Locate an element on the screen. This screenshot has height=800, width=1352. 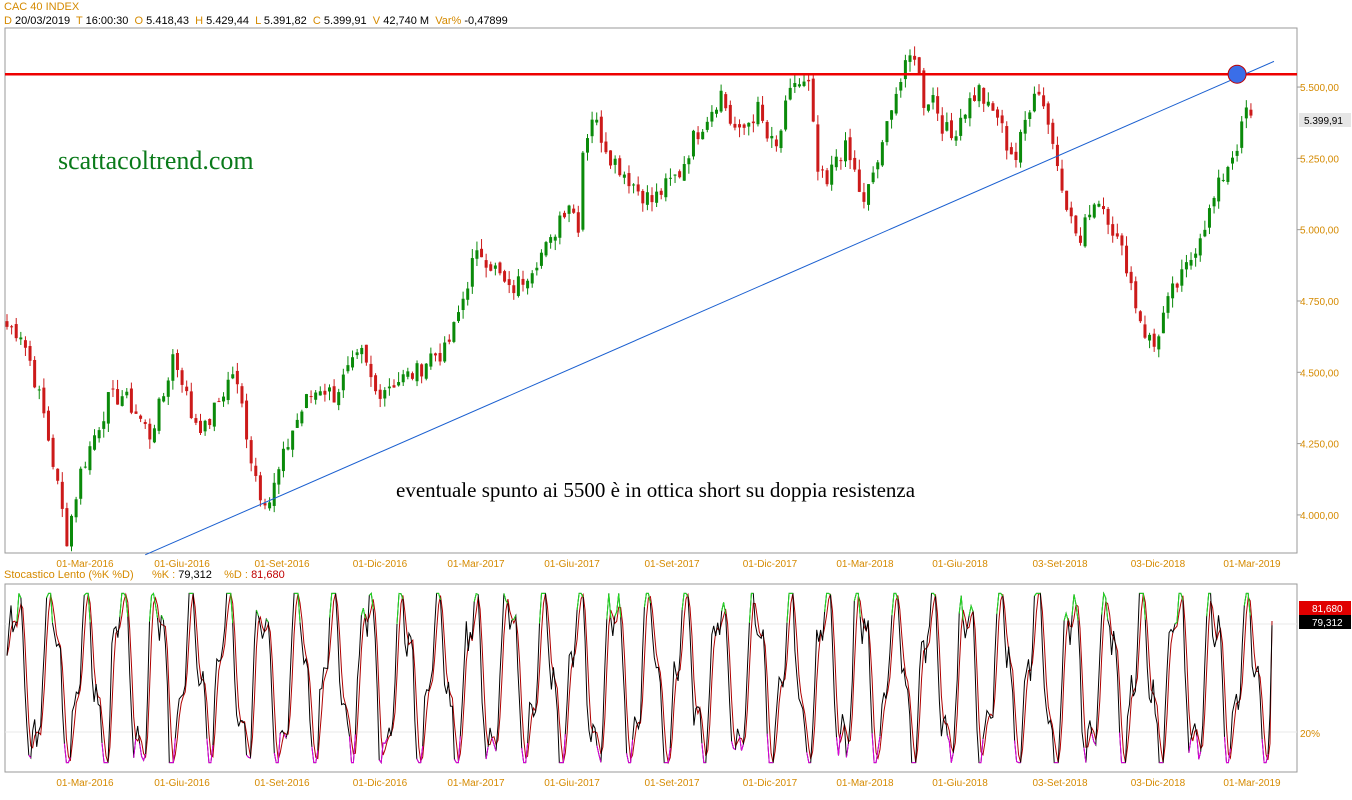
high-value: 5.429,44 is located at coordinates (227, 21).